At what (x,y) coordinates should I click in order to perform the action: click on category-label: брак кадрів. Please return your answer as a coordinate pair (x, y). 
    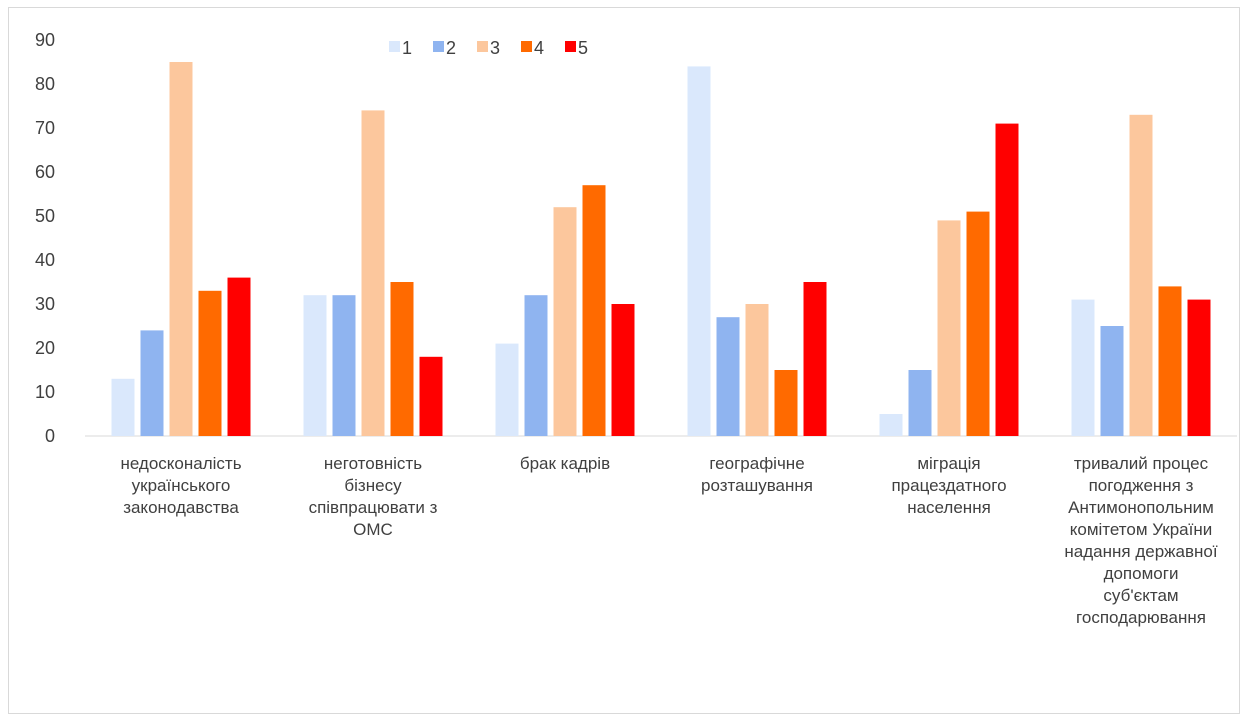
    Looking at the image, I should click on (565, 463).